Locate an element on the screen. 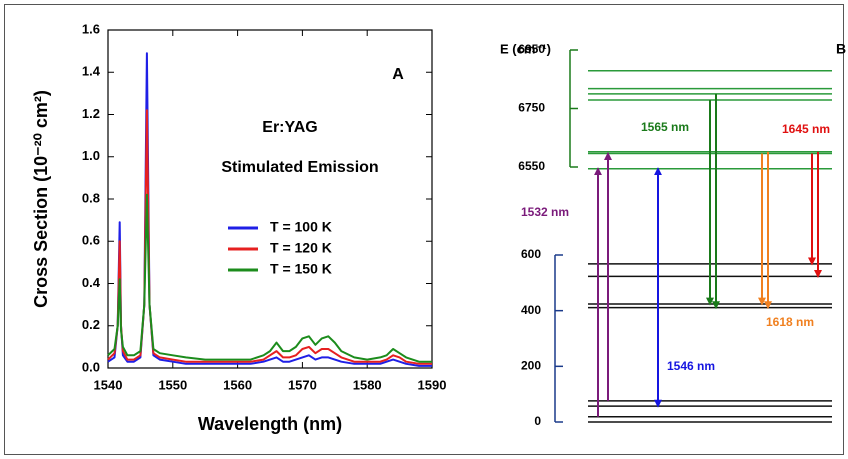 The width and height of the screenshot is (848, 459). y-tick-label: 0.4 is located at coordinates (91, 282).